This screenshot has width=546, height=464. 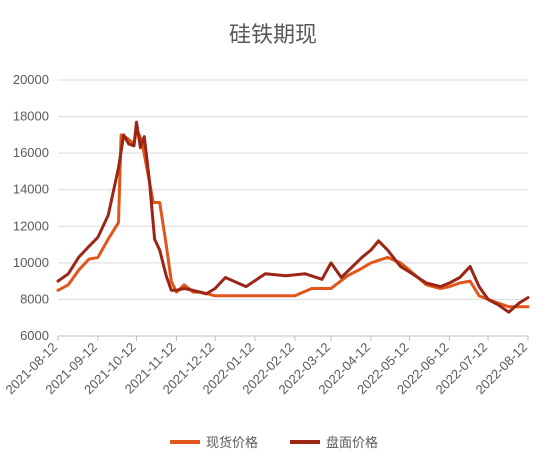 What do you see at coordinates (31, 116) in the screenshot?
I see `y-tick-label: 18000` at bounding box center [31, 116].